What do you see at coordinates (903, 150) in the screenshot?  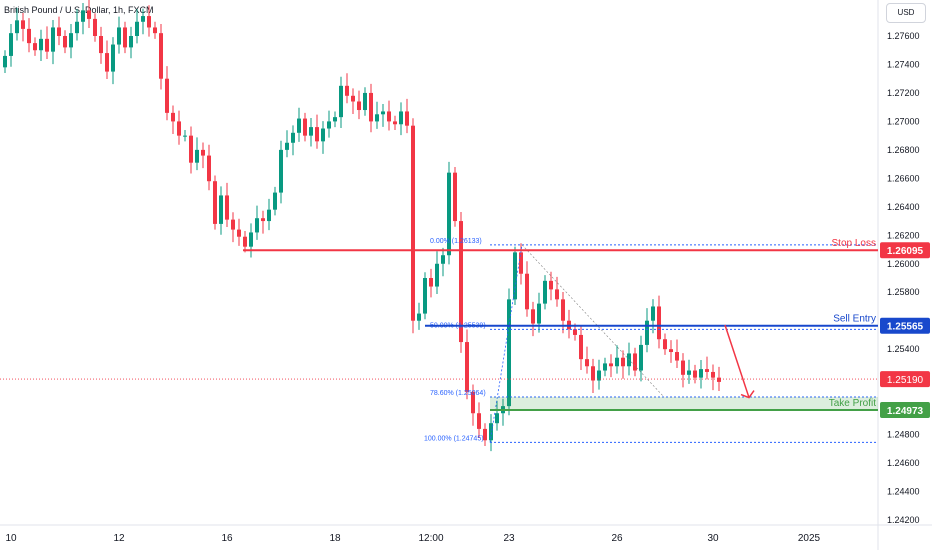 I see `y-tick-label: 1.26800` at bounding box center [903, 150].